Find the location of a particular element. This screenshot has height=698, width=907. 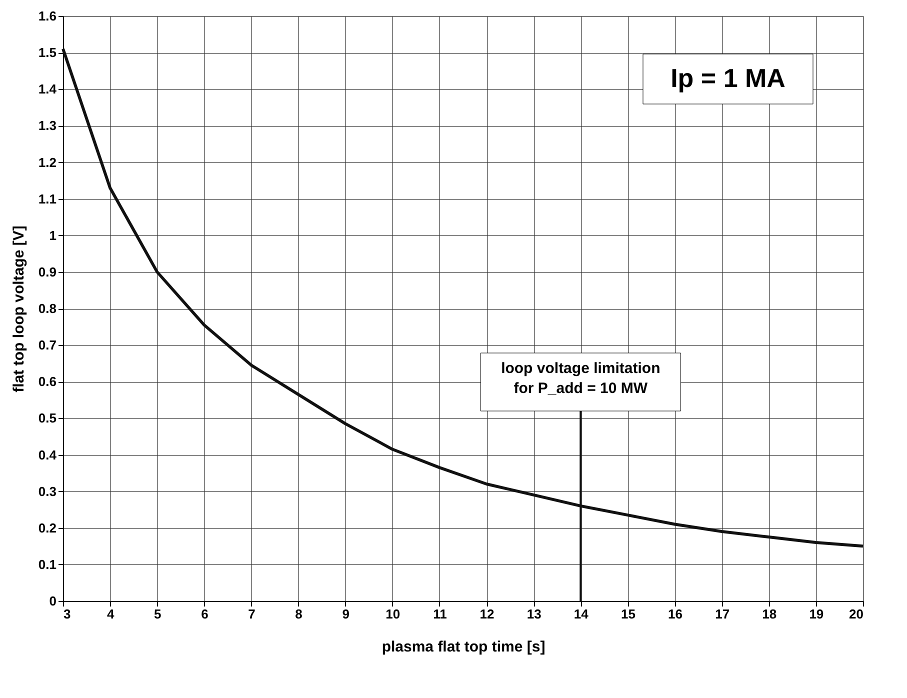

x-tick-label: 19 is located at coordinates (816, 614).